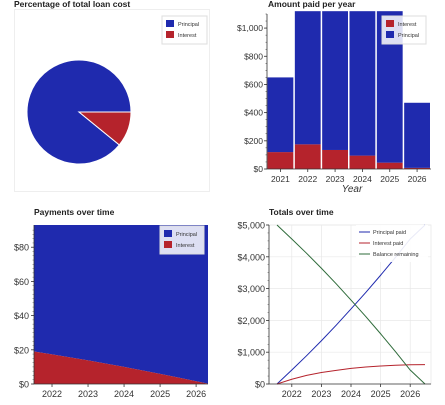 Image resolution: width=445 pixels, height=405 pixels. I want to click on bar-xtick-label: 2024, so click(362, 179).